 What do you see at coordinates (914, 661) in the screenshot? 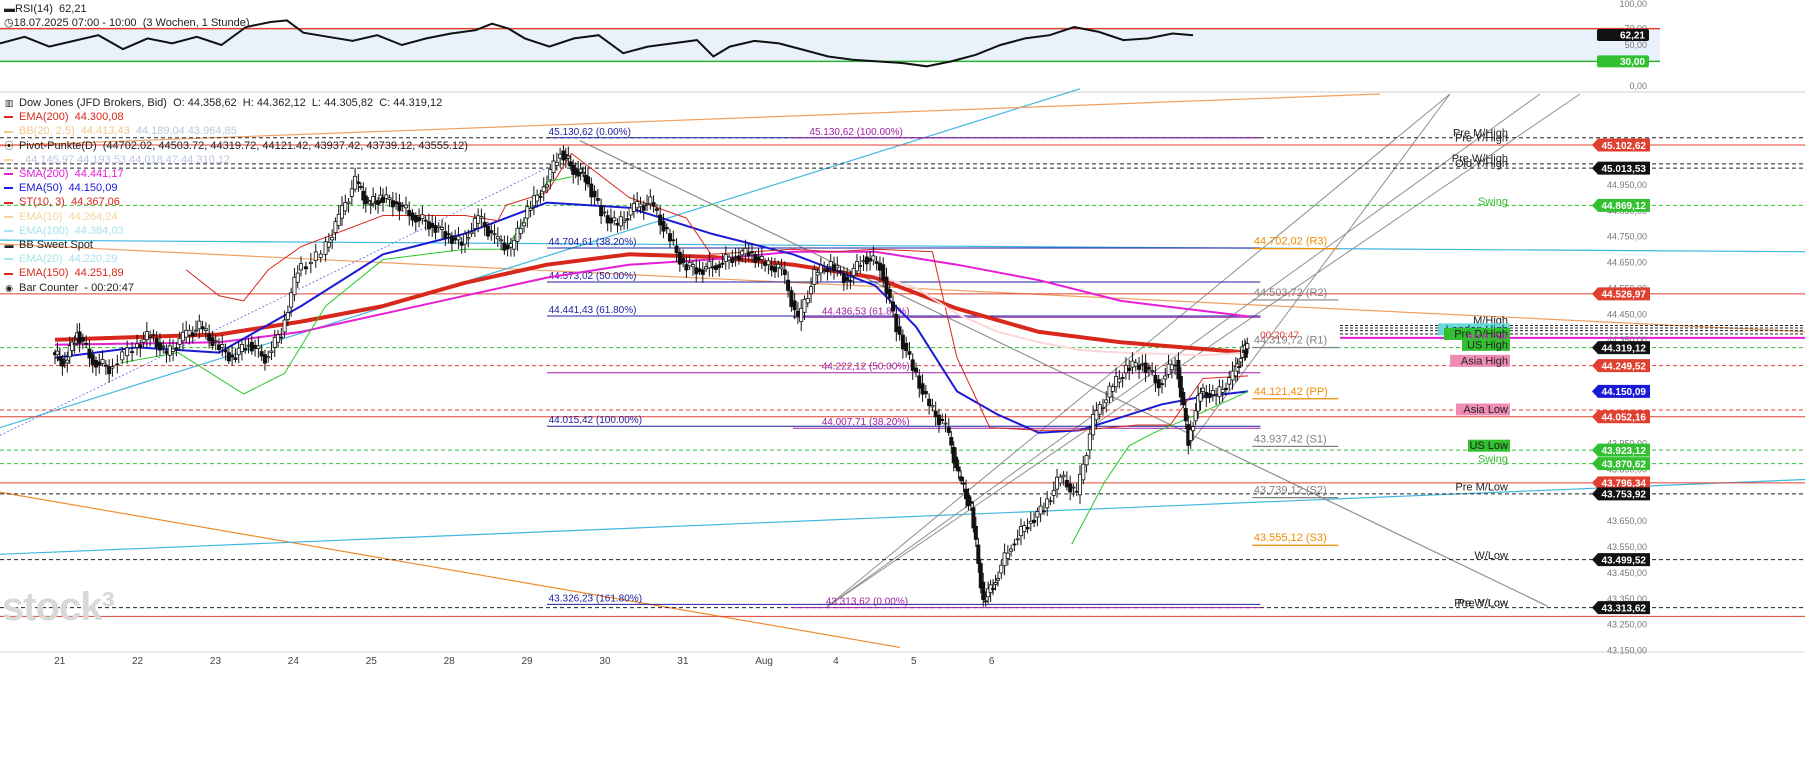
I see `x-tick-label: 5` at bounding box center [914, 661].